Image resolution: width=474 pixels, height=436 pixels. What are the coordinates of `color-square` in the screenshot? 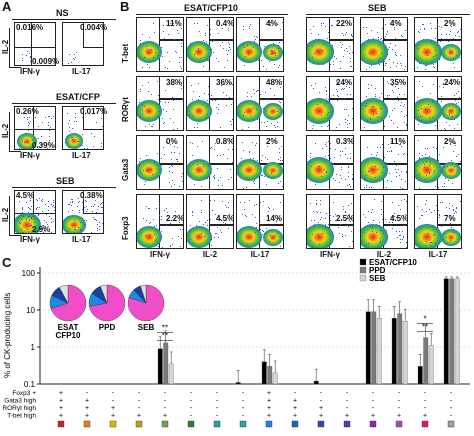 It's located at (347, 424).